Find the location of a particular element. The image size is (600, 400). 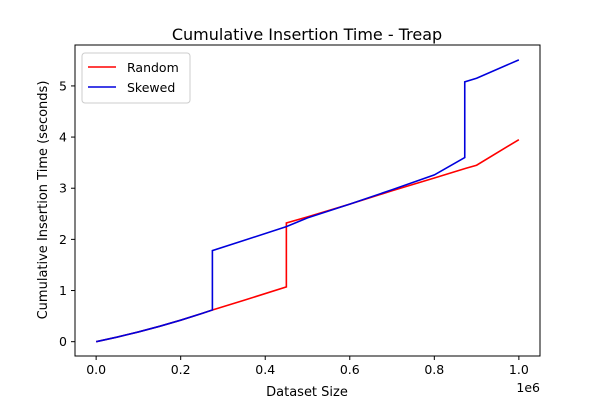

legend: Random Skewed is located at coordinates (136, 78).